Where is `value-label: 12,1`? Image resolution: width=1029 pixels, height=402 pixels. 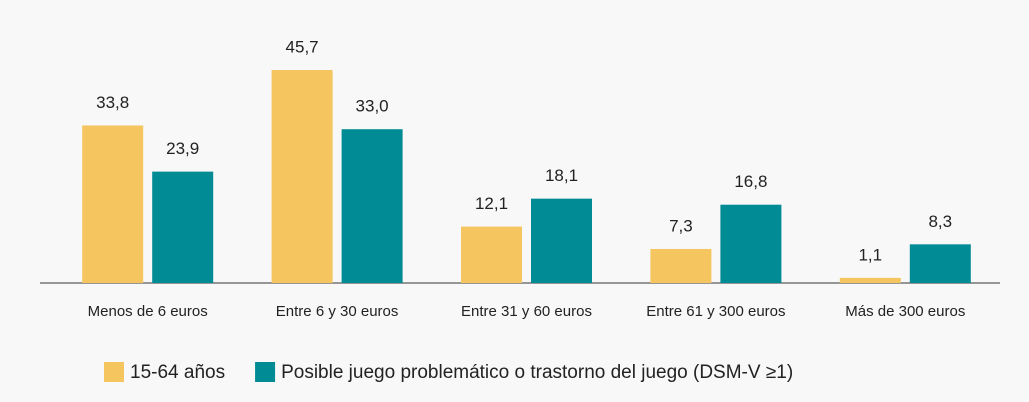 value-label: 12,1 is located at coordinates (491, 203).